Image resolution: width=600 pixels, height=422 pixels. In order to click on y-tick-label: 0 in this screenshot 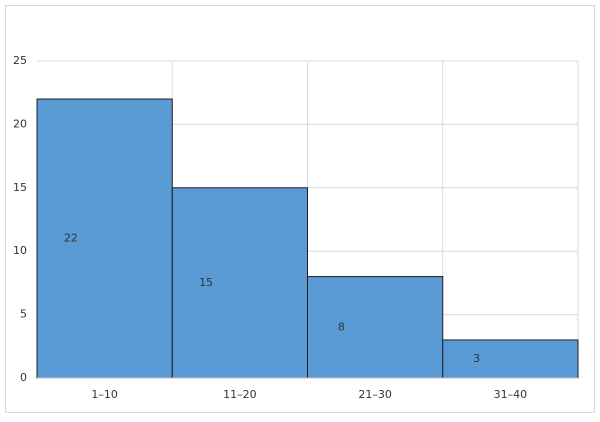, I will do `click(23, 377)`.